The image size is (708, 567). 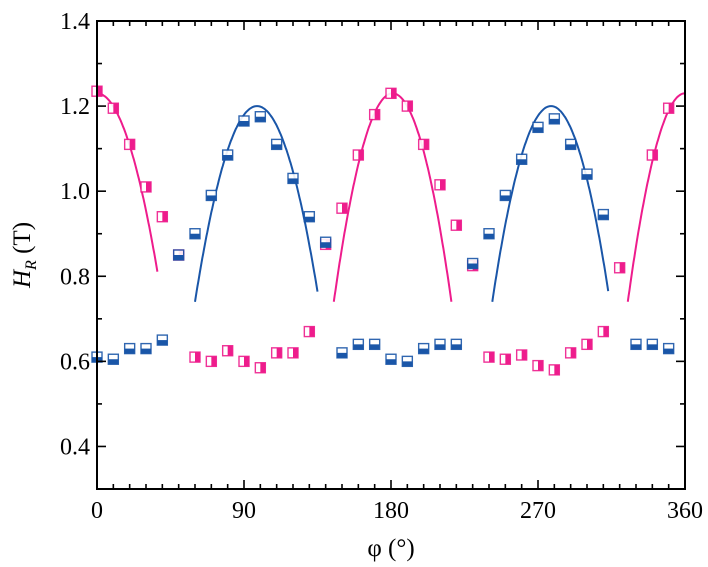 I want to click on y-axis-label-main: H, so click(x=22, y=278).